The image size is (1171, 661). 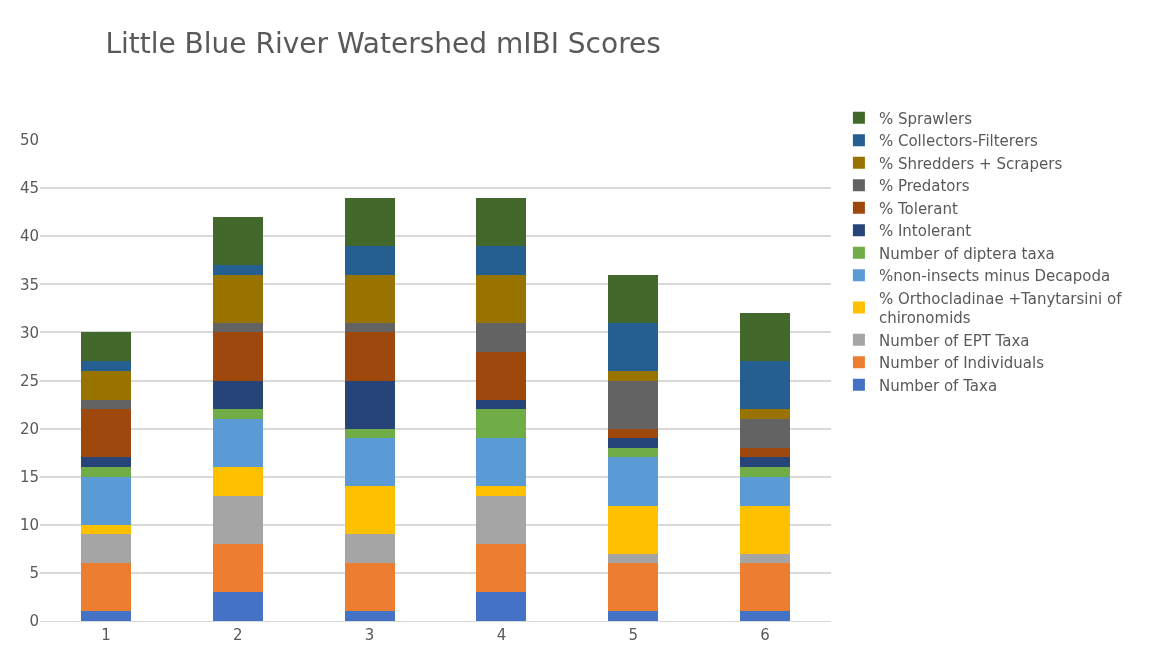 I want to click on y-tick-label: 40, so click(x=29, y=236).